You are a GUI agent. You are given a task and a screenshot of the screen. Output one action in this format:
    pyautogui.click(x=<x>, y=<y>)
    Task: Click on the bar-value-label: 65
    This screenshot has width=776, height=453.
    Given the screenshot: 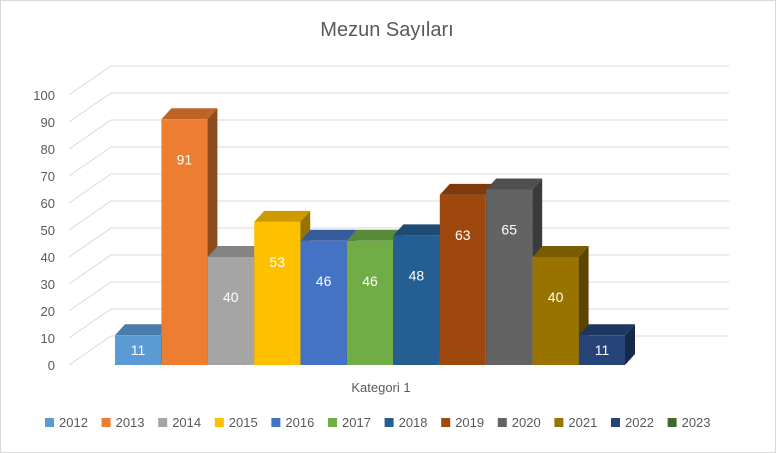 What is the action you would take?
    pyautogui.click(x=509, y=230)
    